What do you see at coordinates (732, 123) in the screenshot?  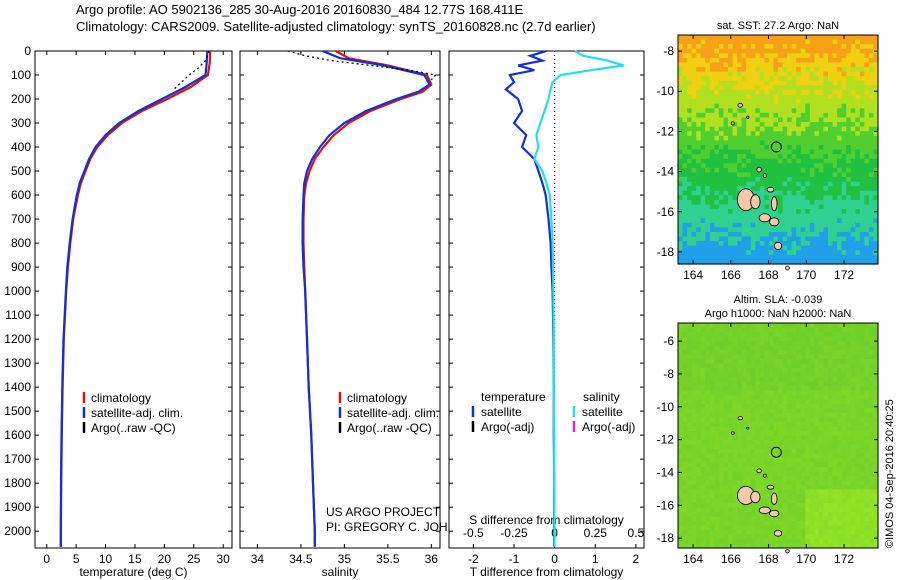 I see `island-shape` at bounding box center [732, 123].